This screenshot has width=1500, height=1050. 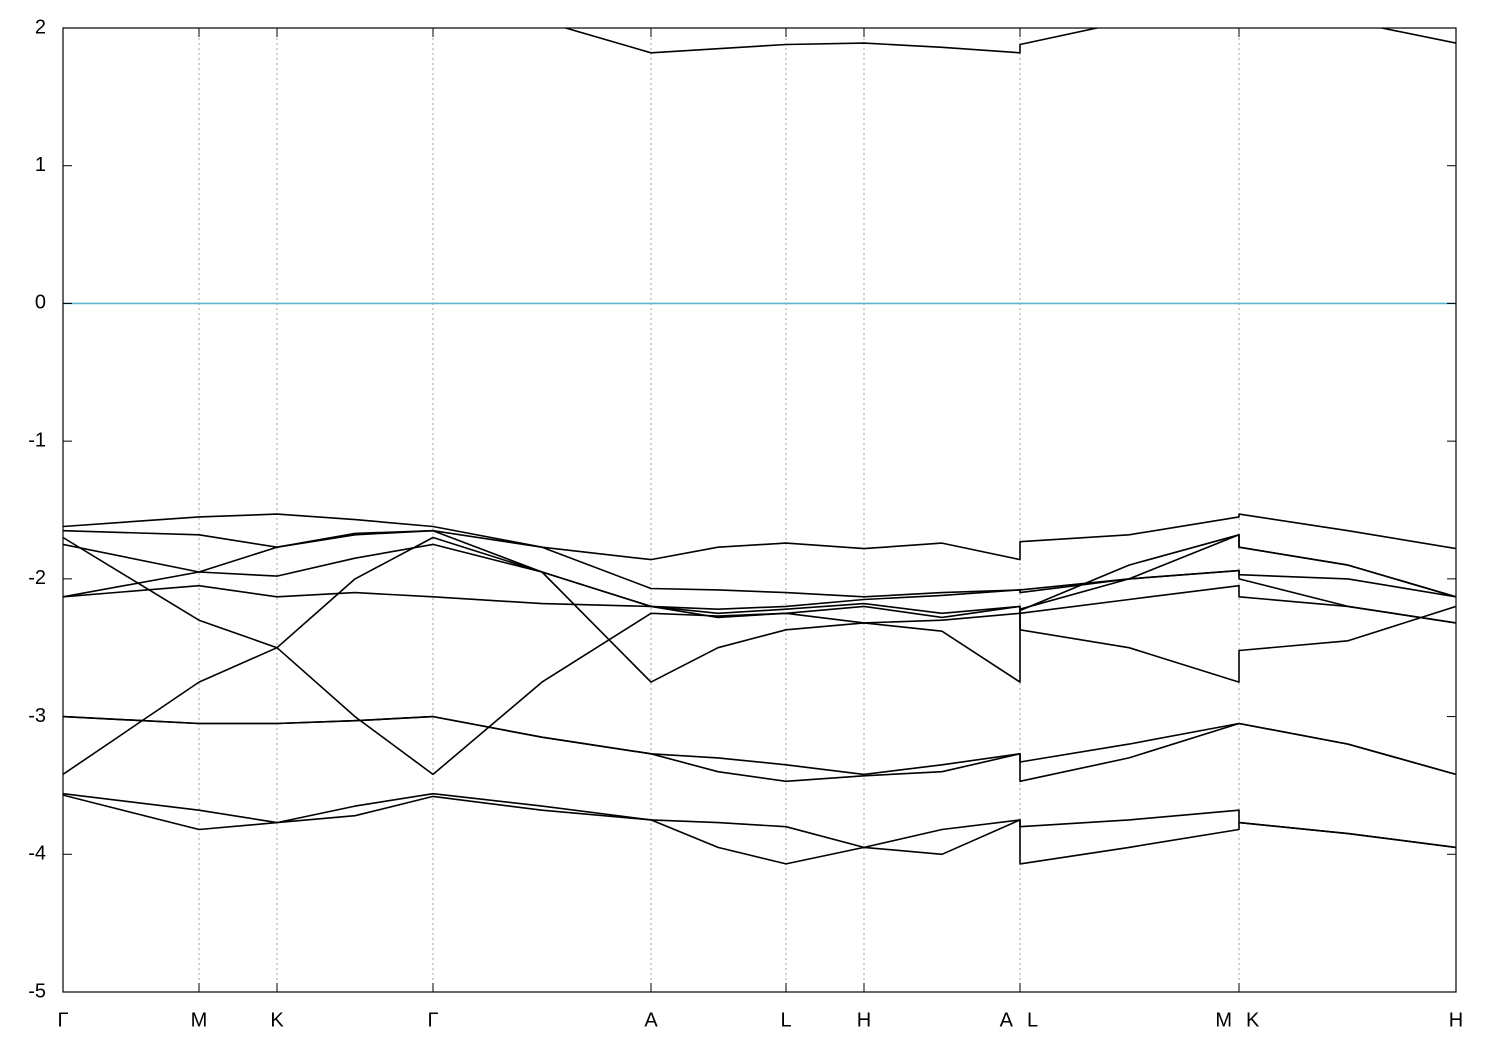 What do you see at coordinates (37, 716) in the screenshot?
I see `y-tick-label: -3` at bounding box center [37, 716].